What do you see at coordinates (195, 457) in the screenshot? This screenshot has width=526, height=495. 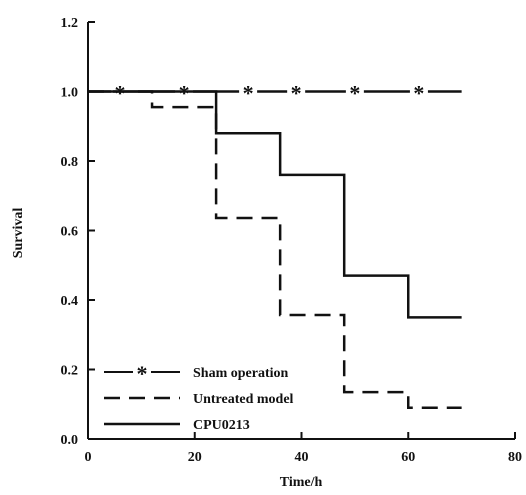 I see `x-tick-label: 20` at bounding box center [195, 457].